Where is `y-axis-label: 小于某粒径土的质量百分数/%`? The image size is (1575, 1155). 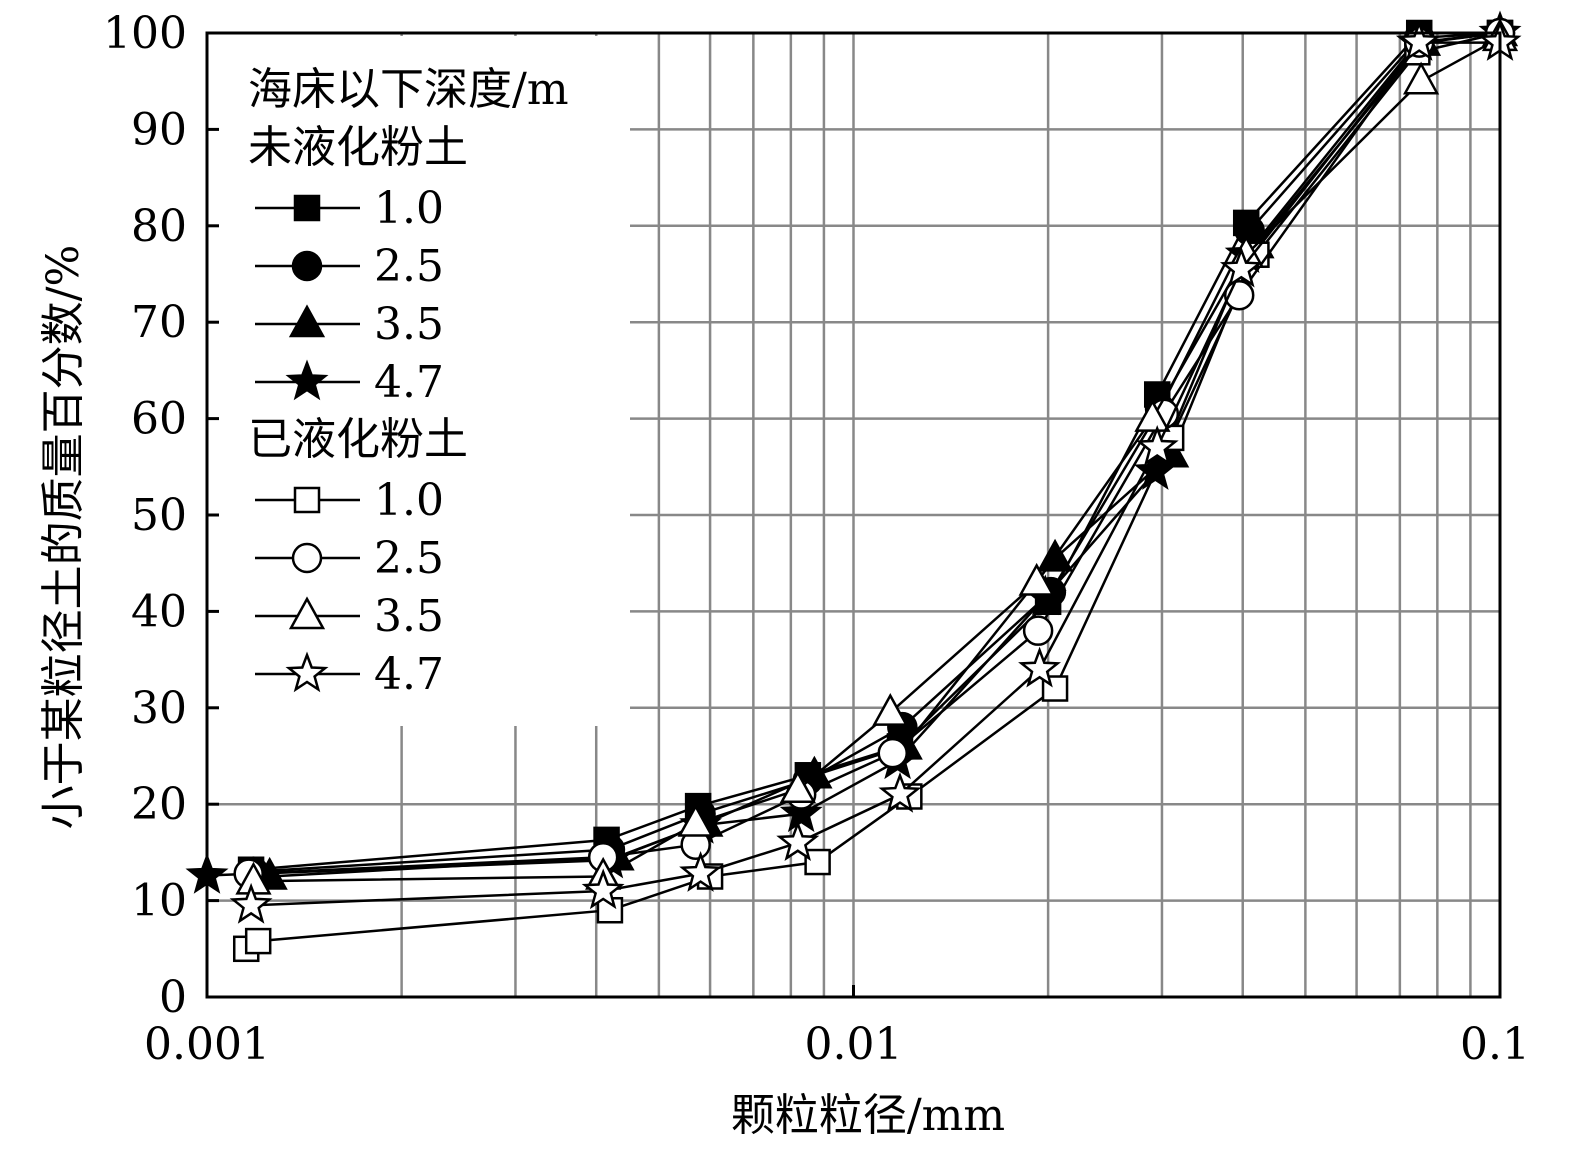 y-axis-label: 小于某粒径土的质量百分数/% is located at coordinates (63, 537).